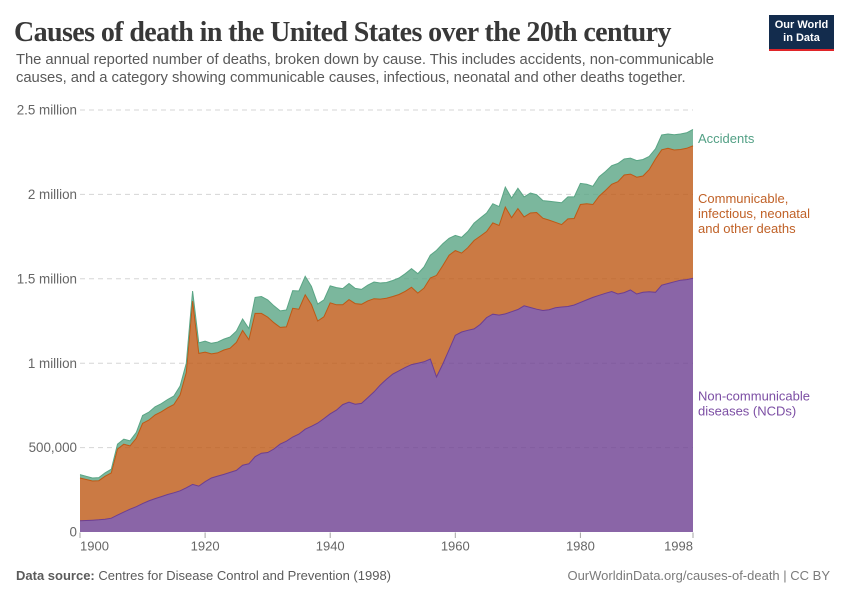  Describe the element at coordinates (94, 546) in the screenshot. I see `svg-text: 1900` at that location.